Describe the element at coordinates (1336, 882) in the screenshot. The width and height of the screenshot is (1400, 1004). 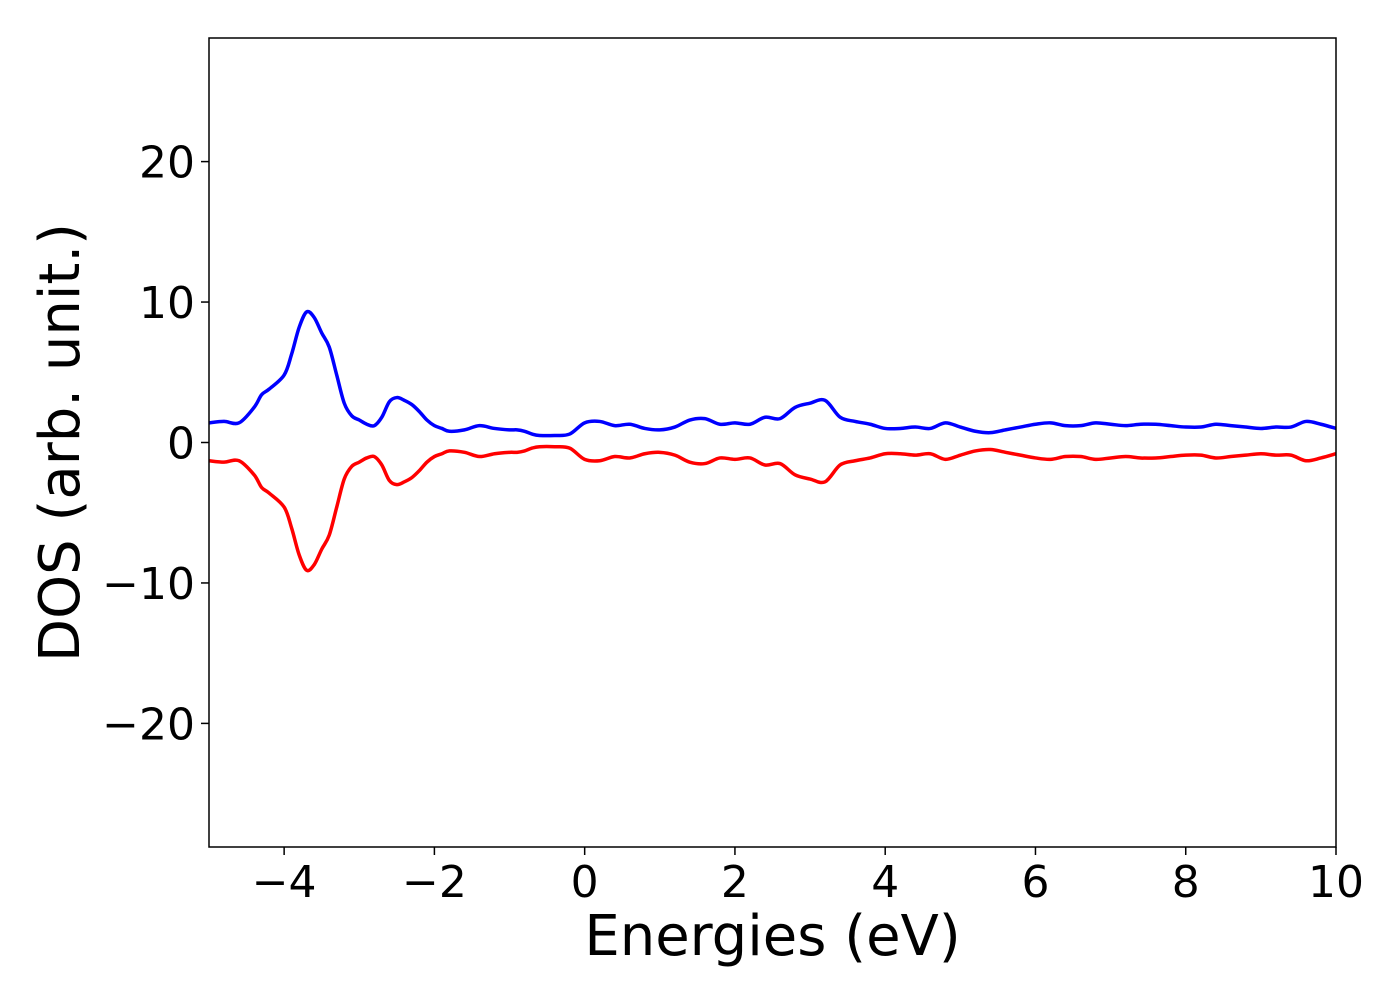
I see `x-tick-label: 10` at that location.